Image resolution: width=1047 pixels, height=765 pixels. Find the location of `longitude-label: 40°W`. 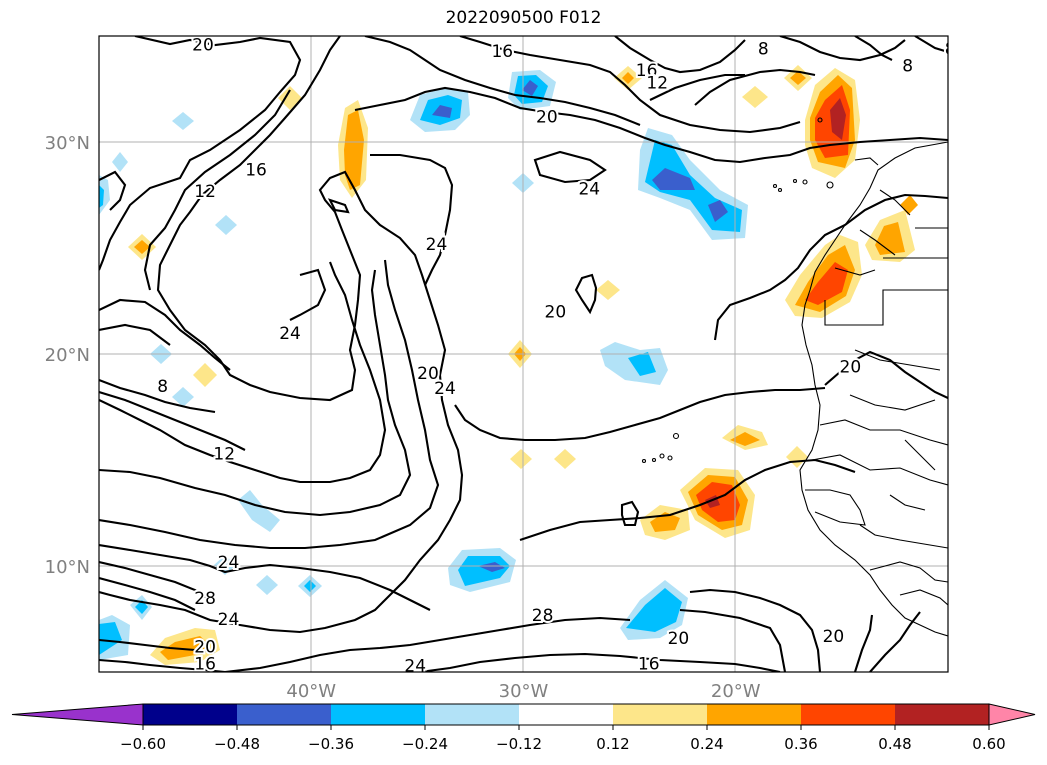

longitude-label: 40°W is located at coordinates (311, 690).